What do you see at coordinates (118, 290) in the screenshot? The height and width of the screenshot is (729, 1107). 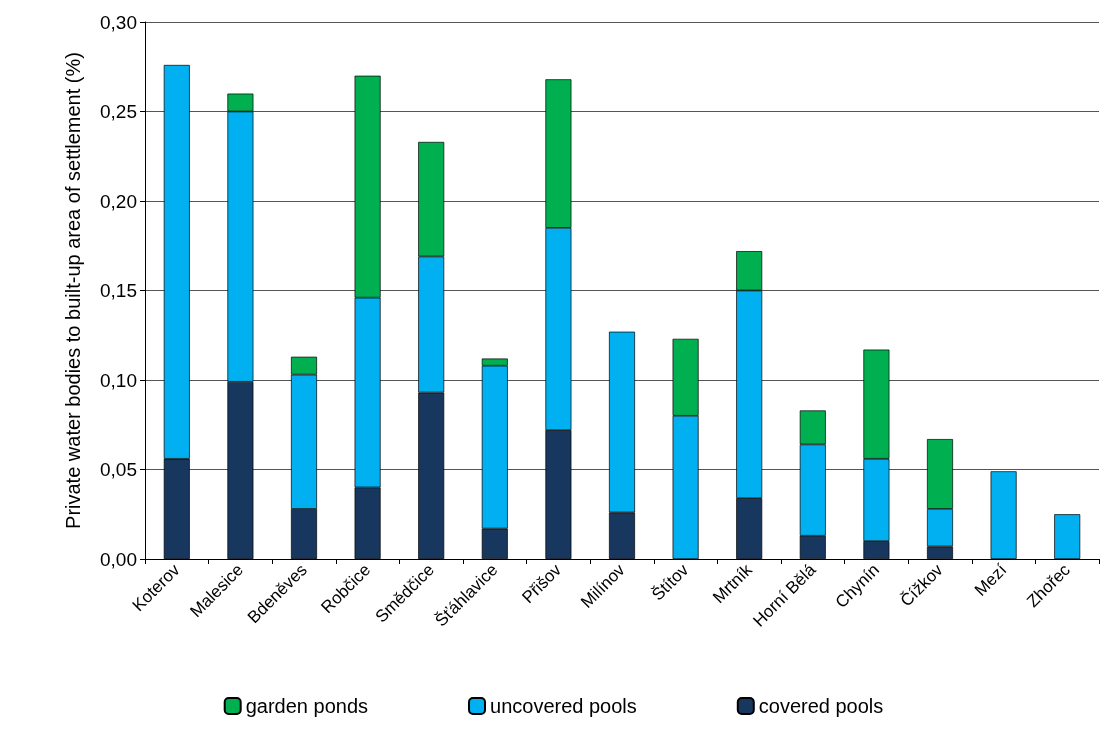 I see `y-tick-label: 0,15` at bounding box center [118, 290].